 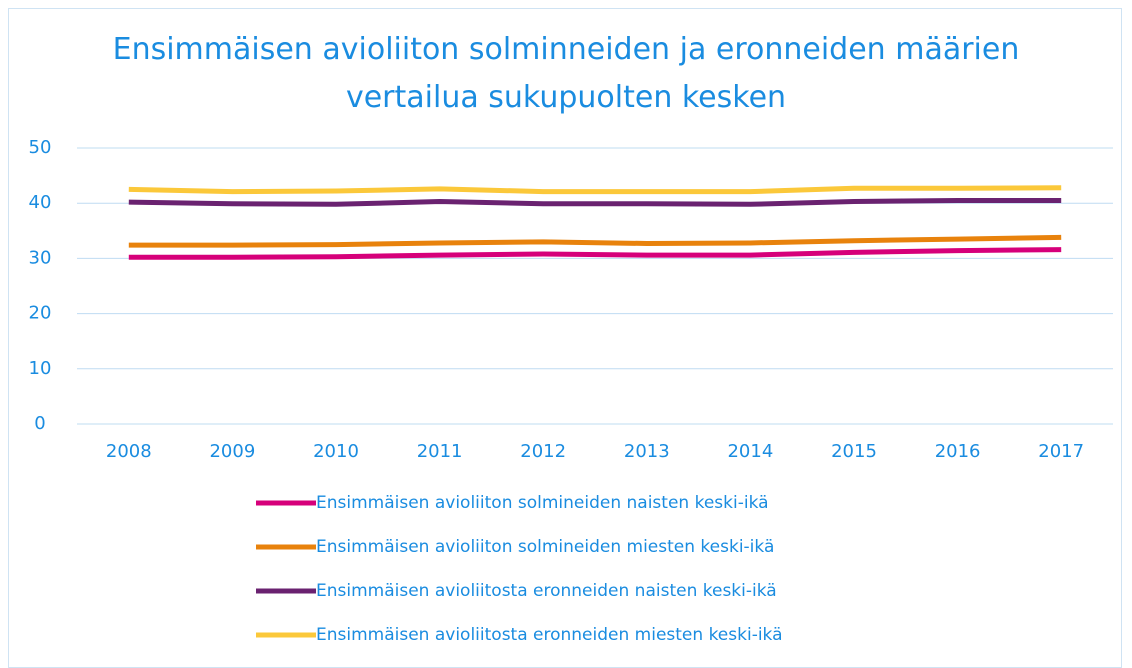 I want to click on y-tick-label: 30, so click(x=40, y=257).